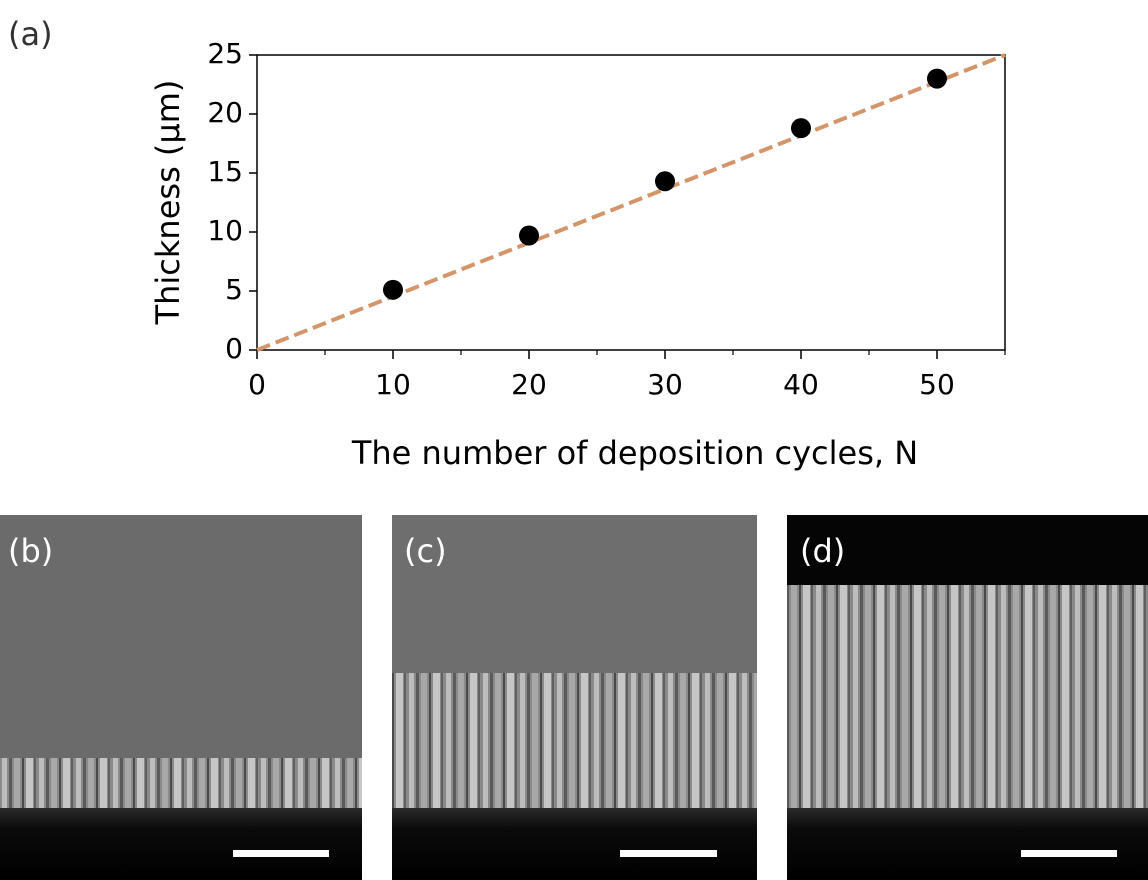 Image resolution: width=1148 pixels, height=880 pixels. I want to click on x-tick-label: 10, so click(393, 384).